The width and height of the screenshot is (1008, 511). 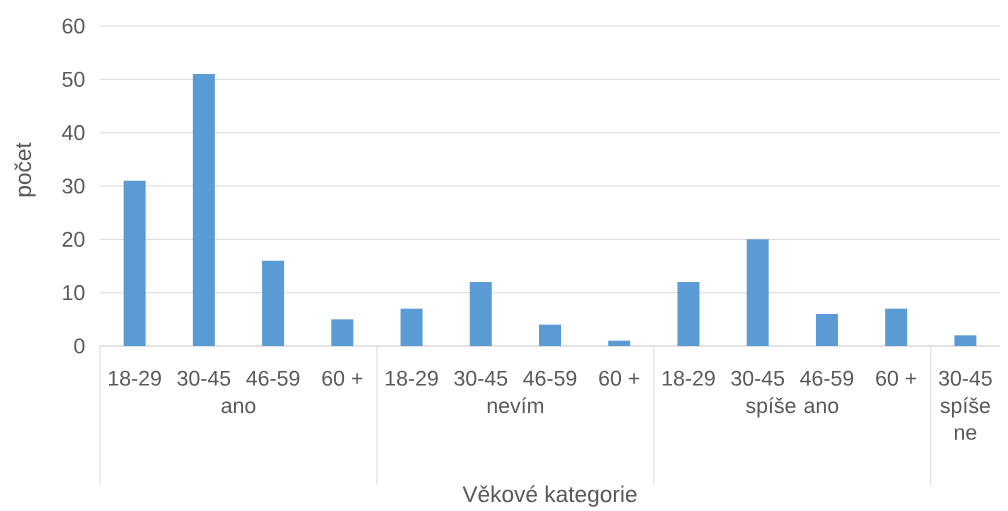 What do you see at coordinates (792, 407) in the screenshot?
I see `text: spíše ano` at bounding box center [792, 407].